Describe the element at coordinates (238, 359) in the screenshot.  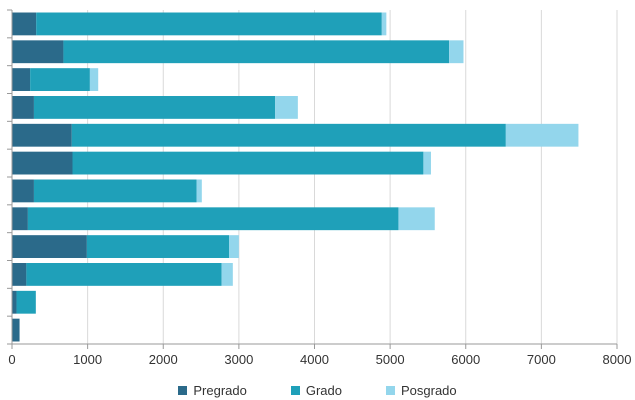
I see `x-tick-label: 3000` at that location.